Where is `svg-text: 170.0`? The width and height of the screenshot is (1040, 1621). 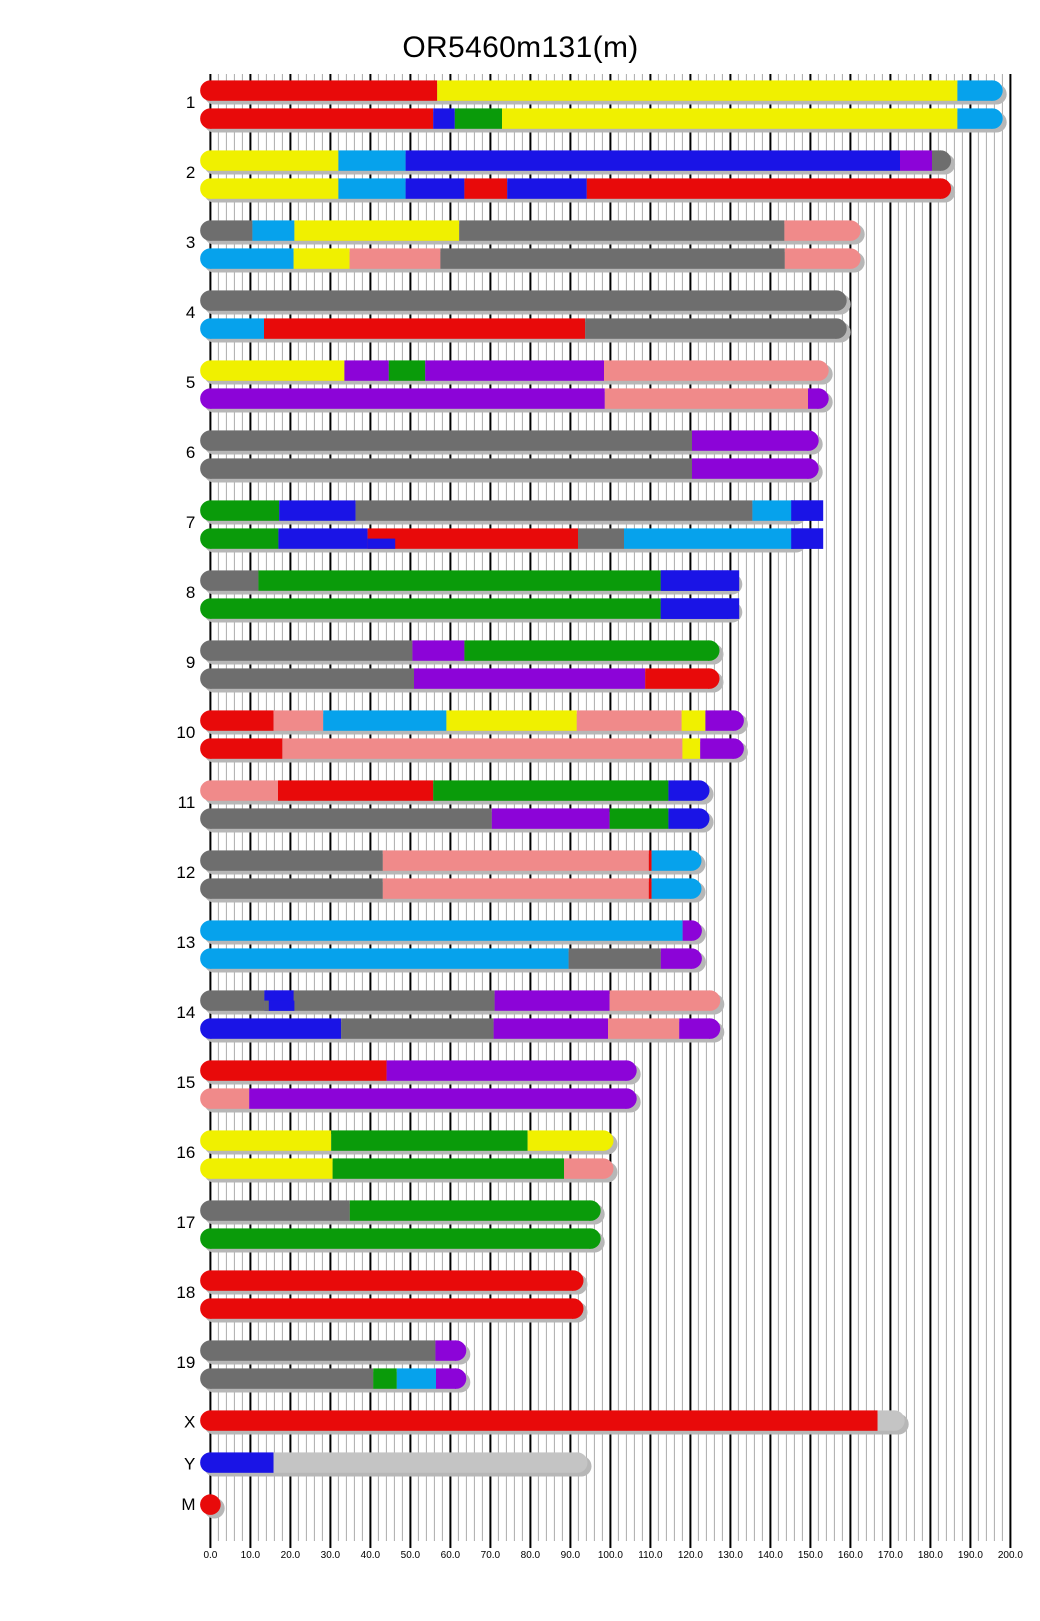
svg-text: 170.0 is located at coordinates (890, 1555).